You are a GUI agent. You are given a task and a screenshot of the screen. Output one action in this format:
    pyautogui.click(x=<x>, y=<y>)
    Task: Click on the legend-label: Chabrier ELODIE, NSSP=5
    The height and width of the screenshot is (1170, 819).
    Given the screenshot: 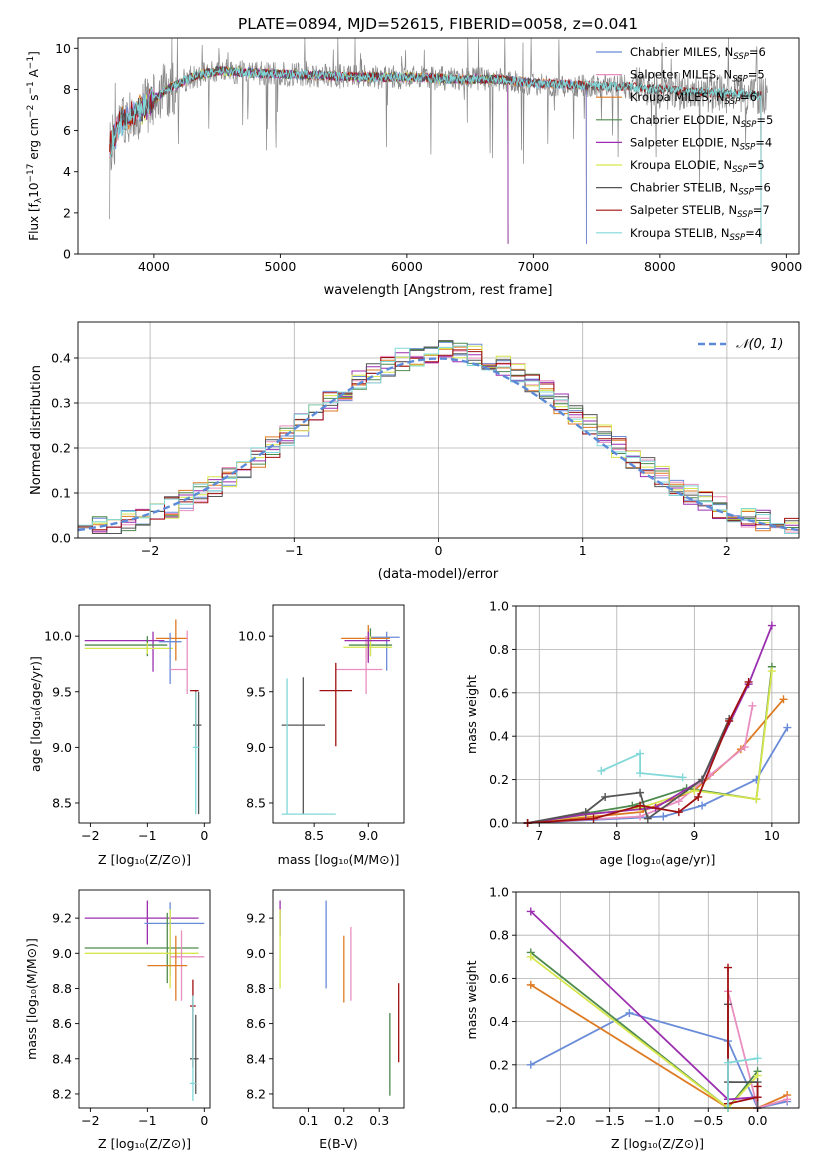 What is the action you would take?
    pyautogui.click(x=701, y=121)
    